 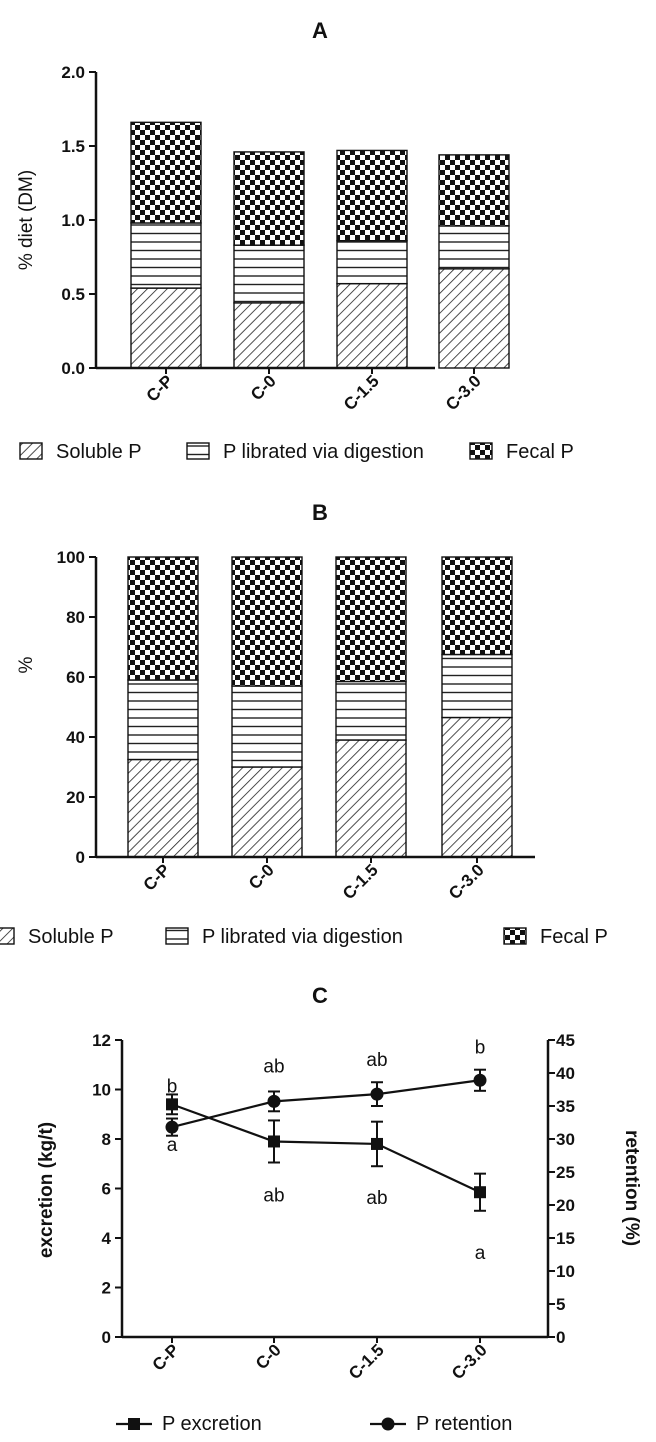 What do you see at coordinates (75, 797) in the screenshot?
I see `y-tick-label: 20` at bounding box center [75, 797].